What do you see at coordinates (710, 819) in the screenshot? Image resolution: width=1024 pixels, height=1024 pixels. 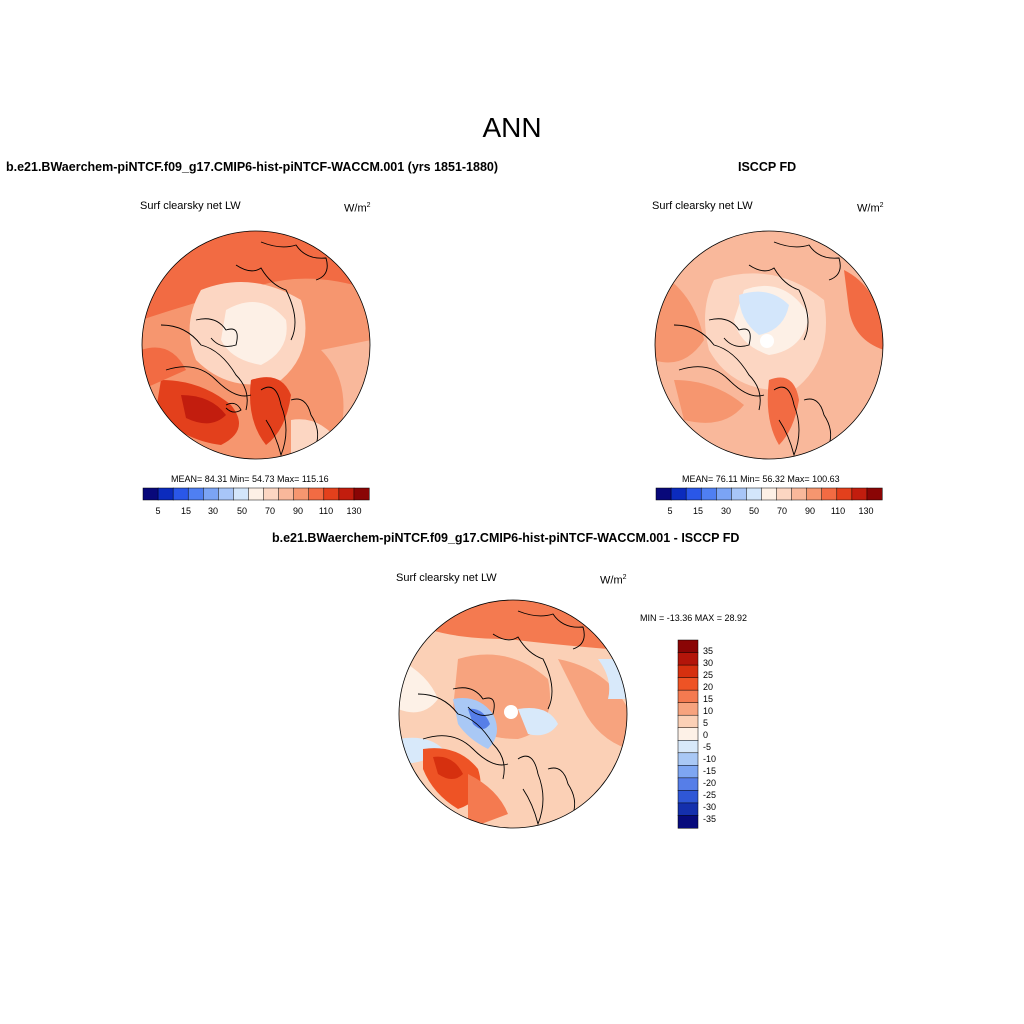 I see `colorbar-tick-label: -35` at bounding box center [710, 819].